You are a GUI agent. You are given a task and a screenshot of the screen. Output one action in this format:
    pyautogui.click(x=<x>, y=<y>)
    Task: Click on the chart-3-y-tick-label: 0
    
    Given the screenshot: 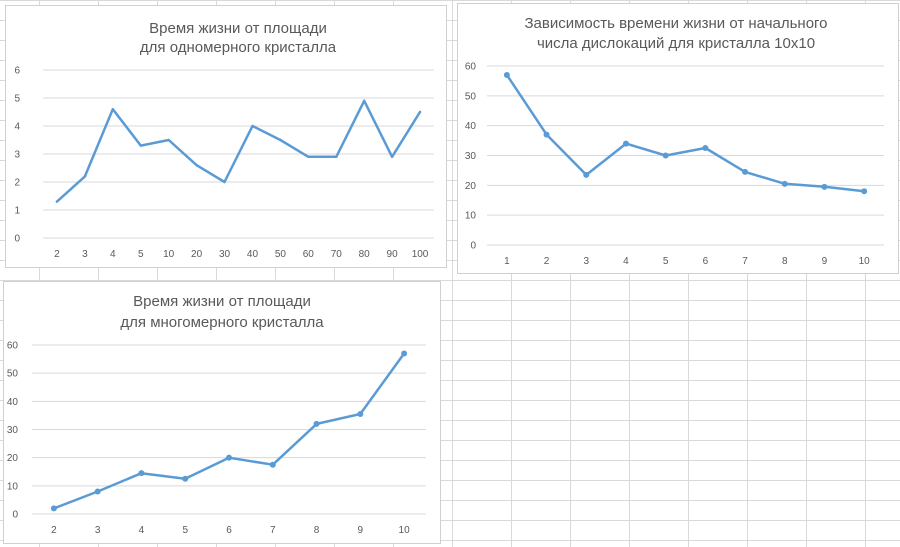 What is the action you would take?
    pyautogui.click(x=15, y=515)
    